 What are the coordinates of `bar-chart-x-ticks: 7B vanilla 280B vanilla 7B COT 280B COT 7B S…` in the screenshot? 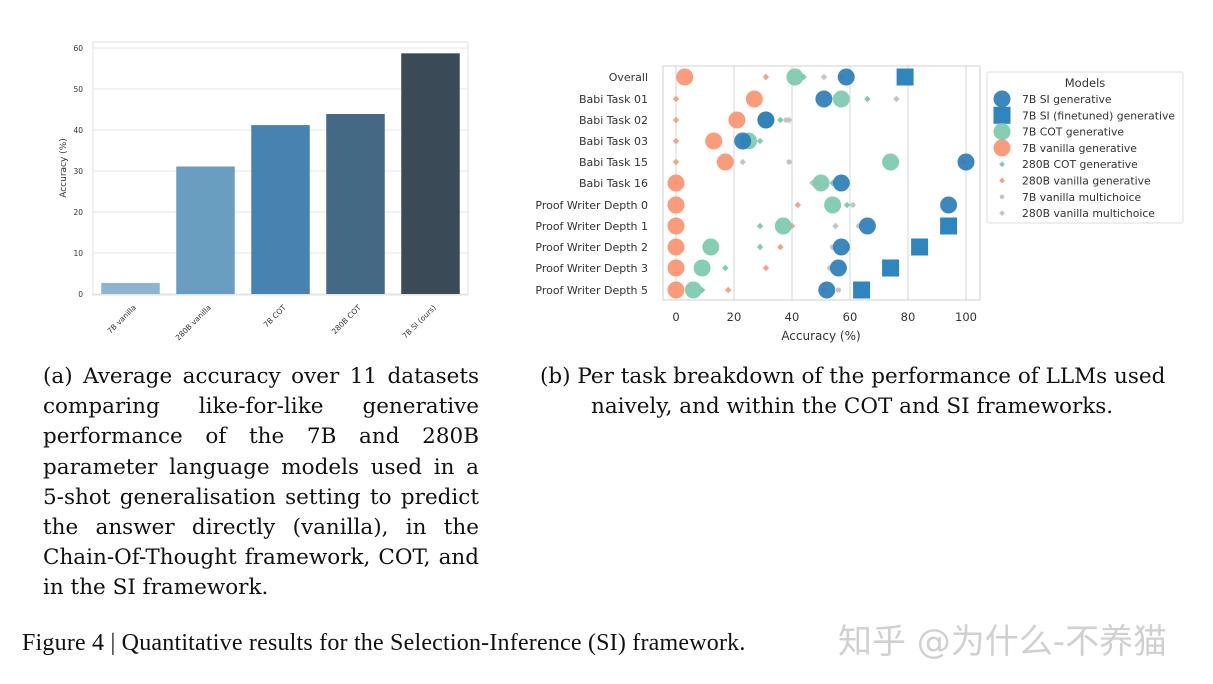 It's located at (271, 323).